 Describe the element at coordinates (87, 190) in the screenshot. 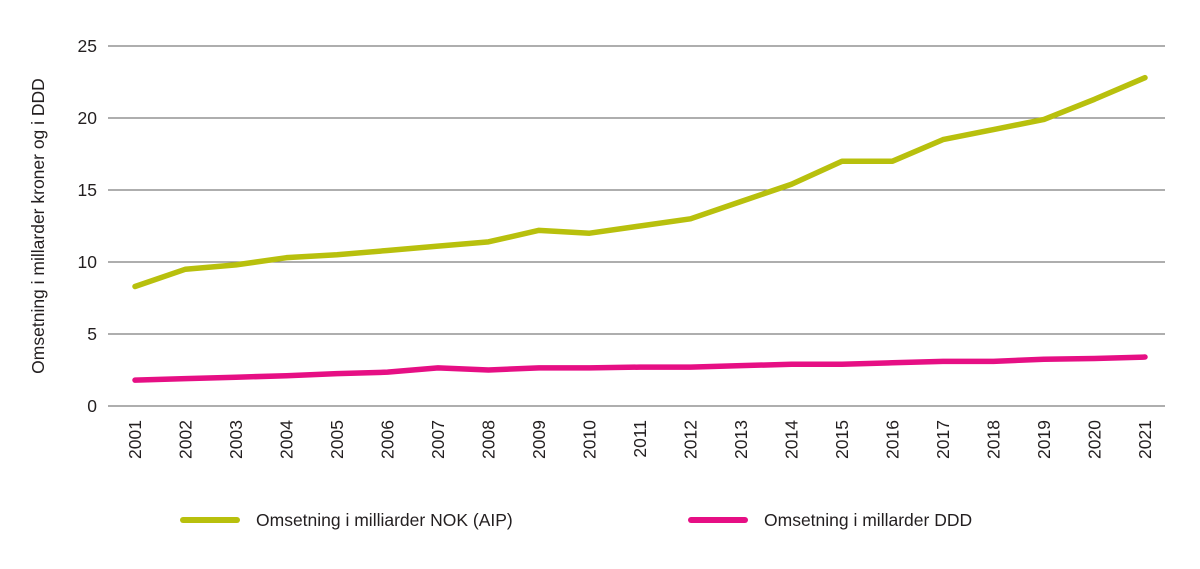

I see `y-tick-label-15: 15` at that location.